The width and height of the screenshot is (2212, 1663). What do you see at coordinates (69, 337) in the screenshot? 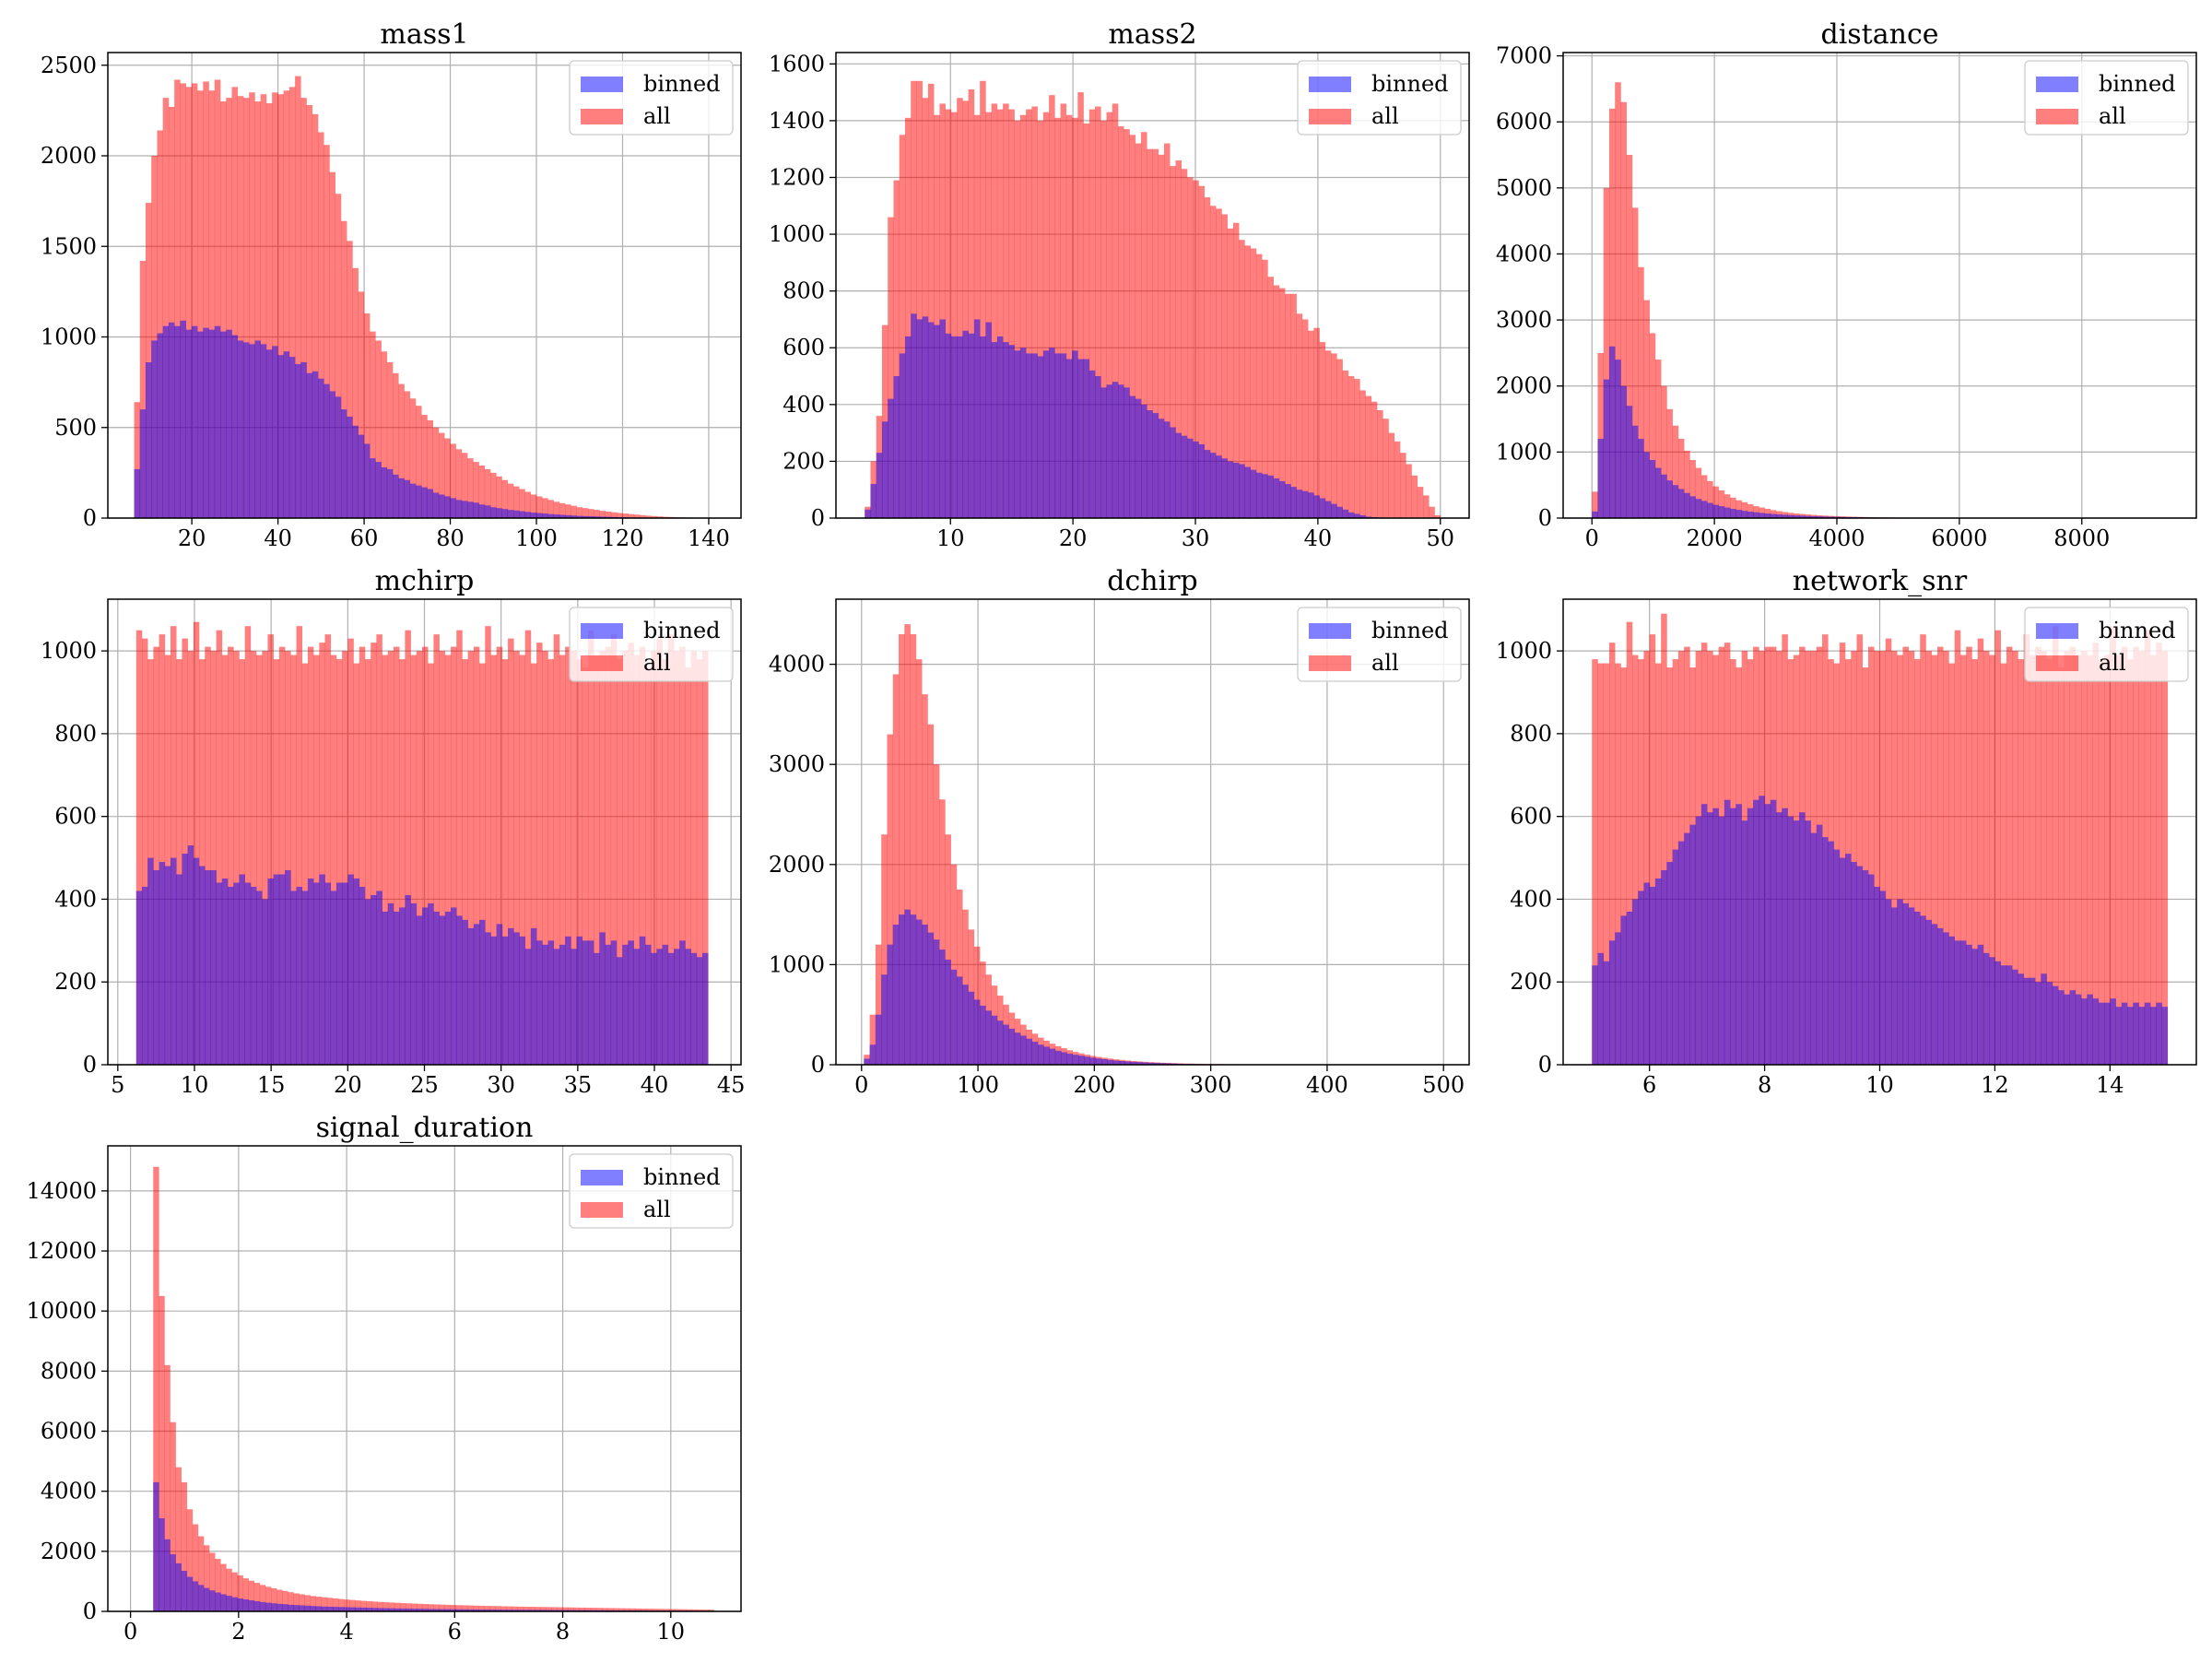
I see `y-tick-label: 1000` at bounding box center [69, 337].